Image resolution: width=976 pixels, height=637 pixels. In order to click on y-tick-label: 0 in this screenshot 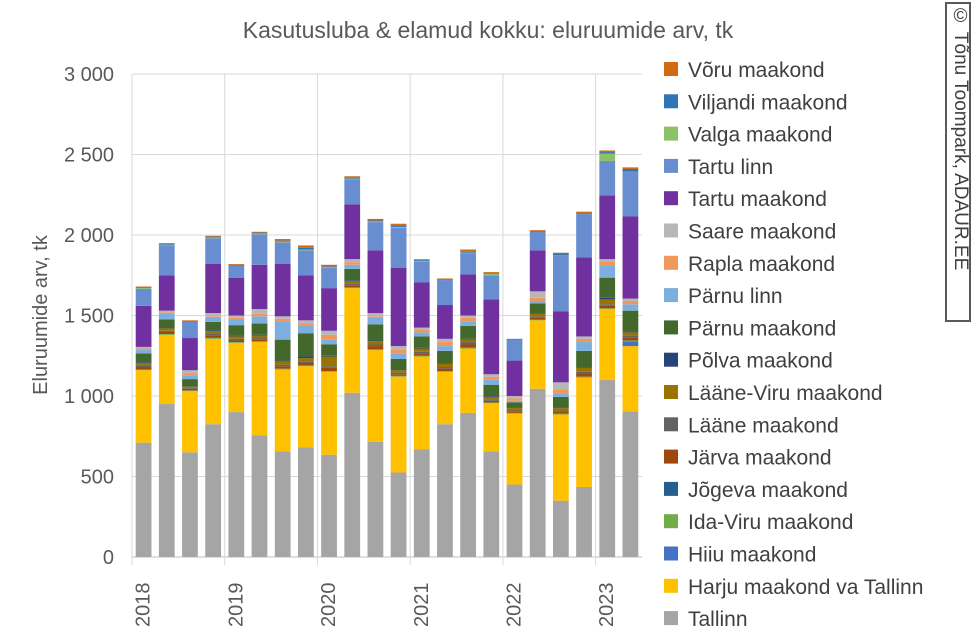, I will do `click(108, 558)`.